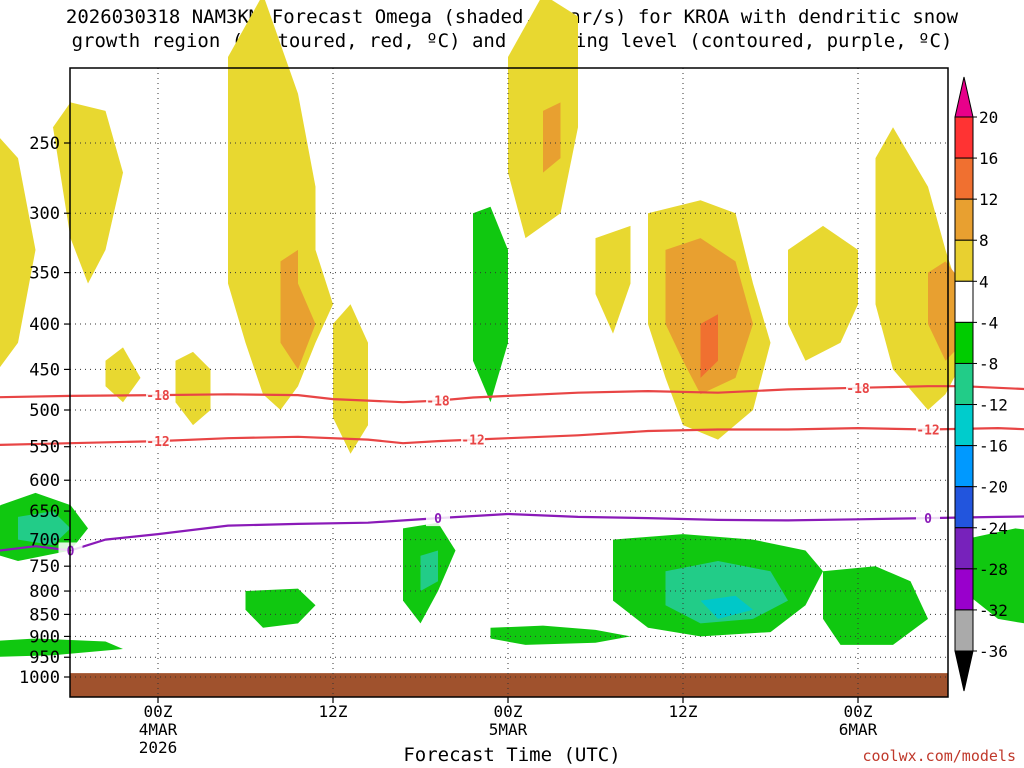  Describe the element at coordinates (44, 528) in the screenshot. I see `omega-region-r21` at that location.